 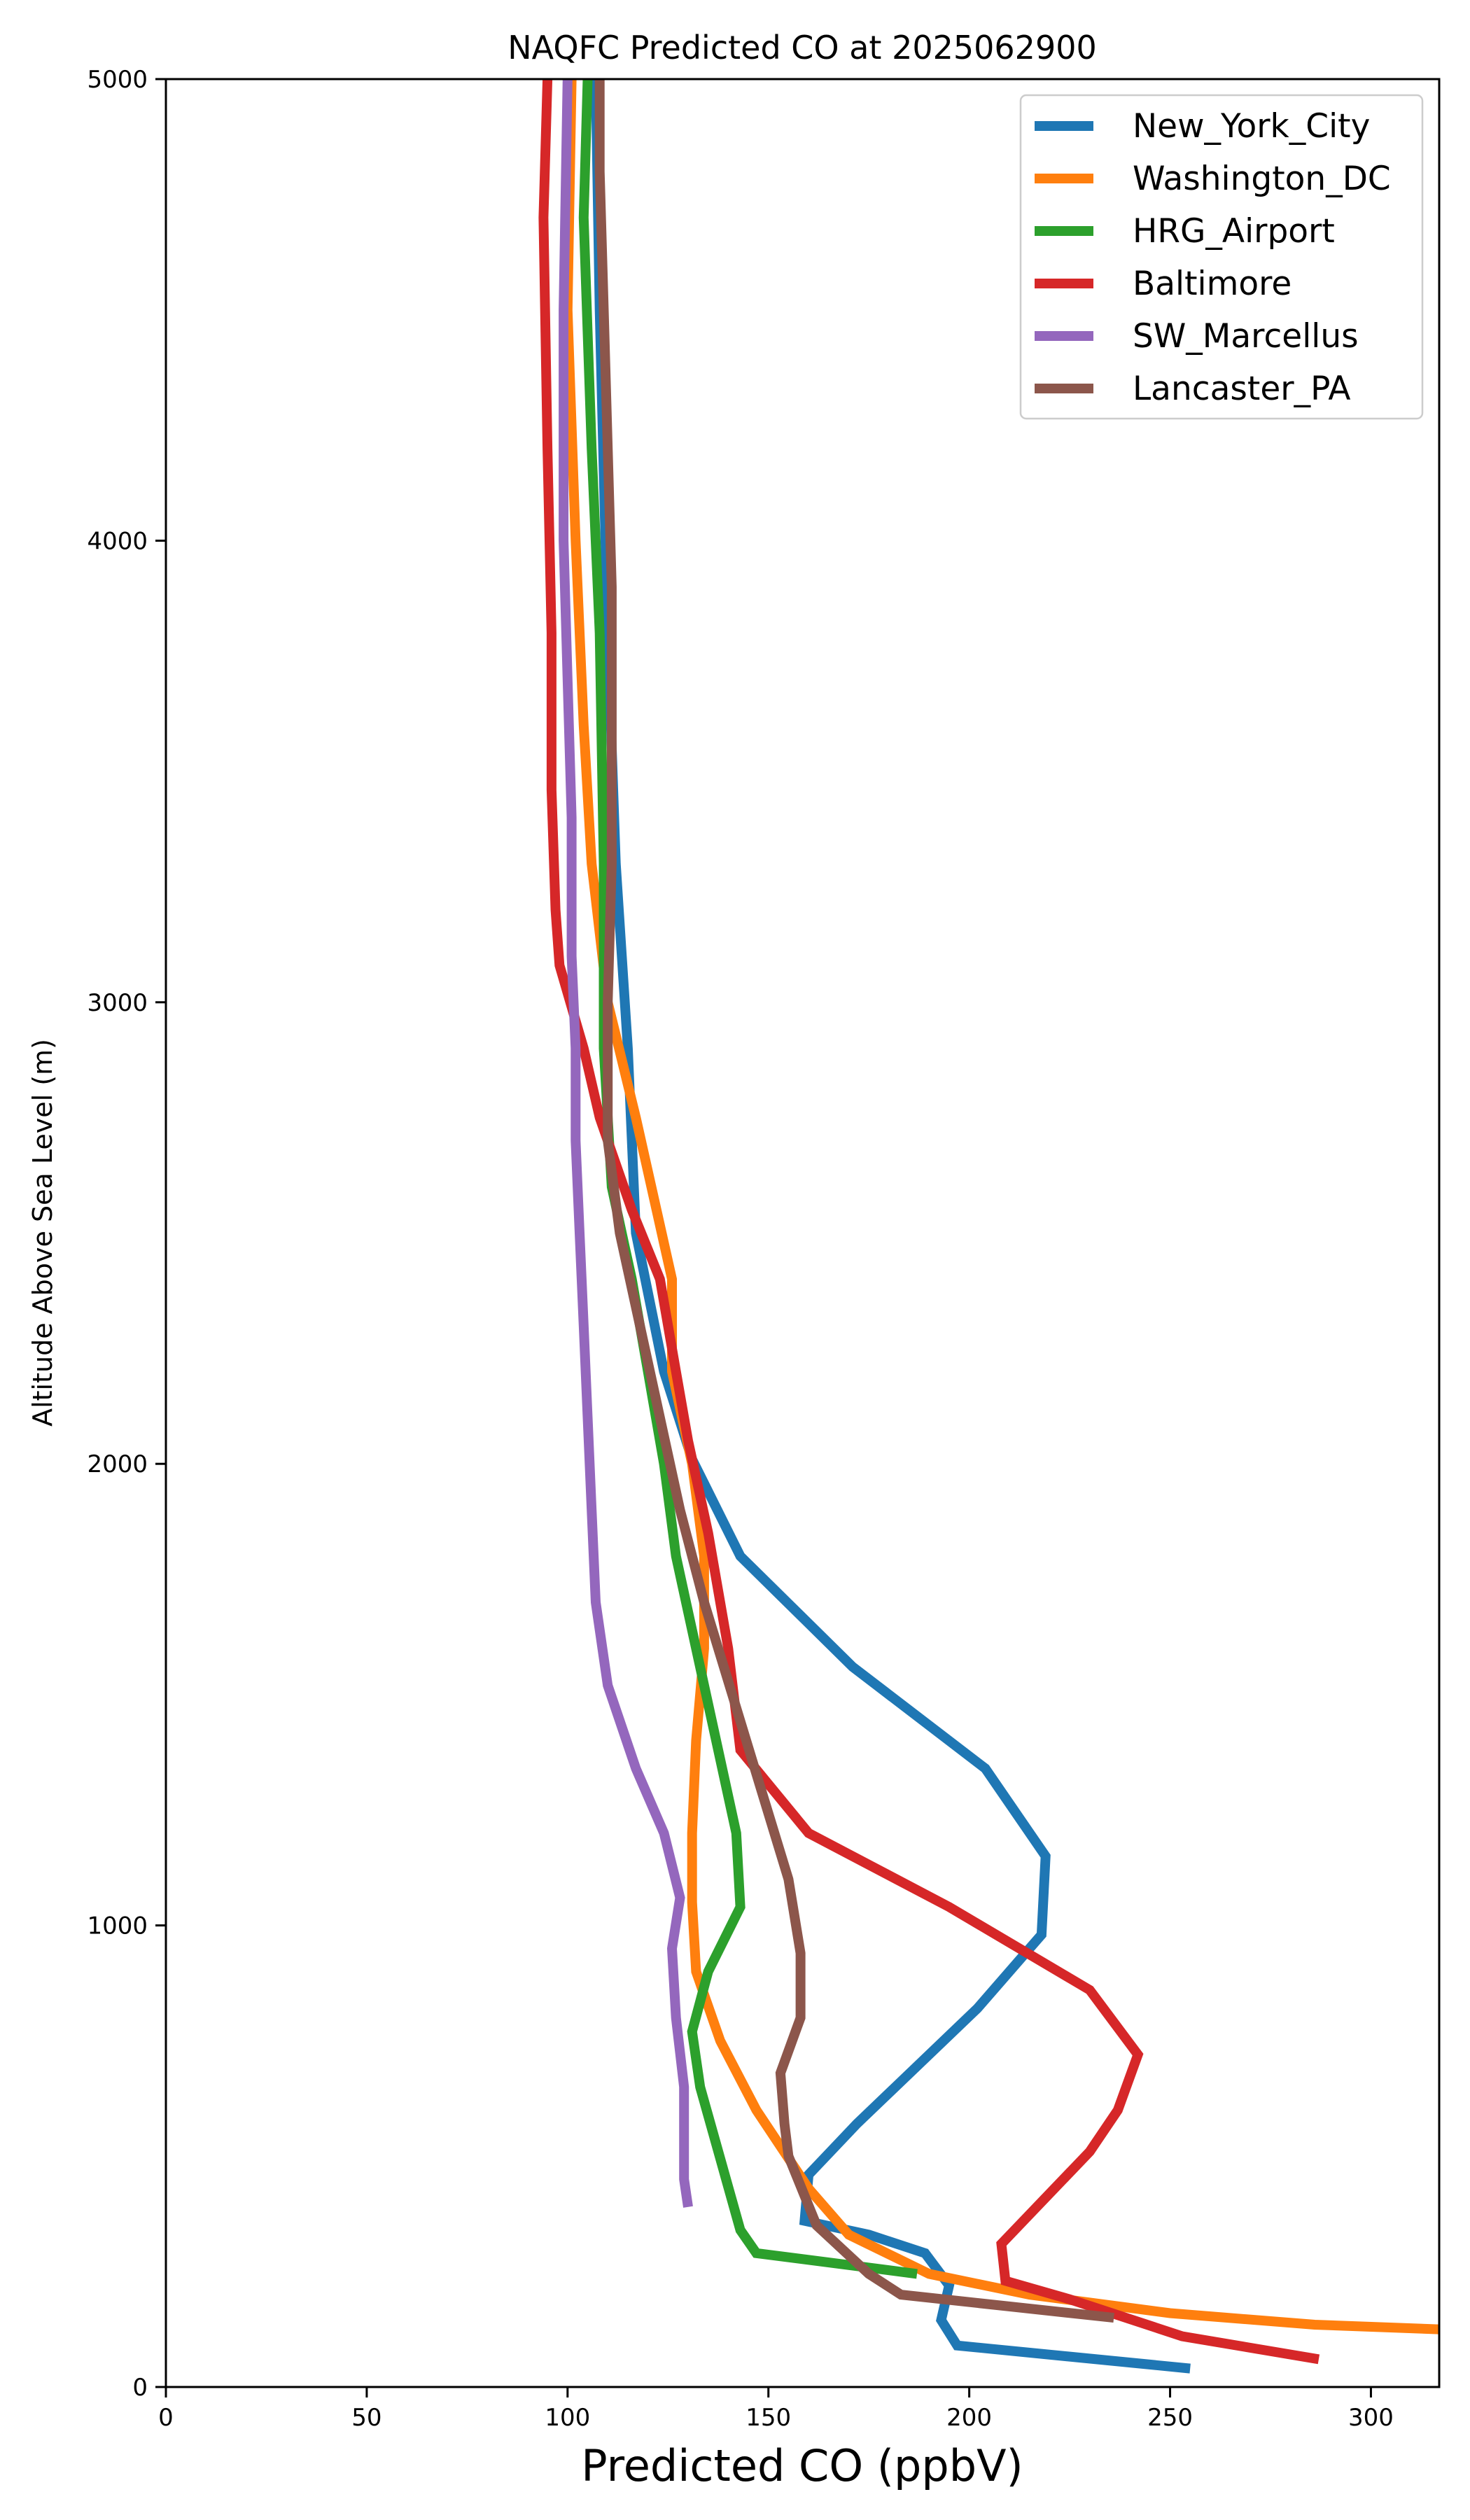 What do you see at coordinates (1262, 179) in the screenshot?
I see `legend-label-washington-dc: Washington_DC` at bounding box center [1262, 179].